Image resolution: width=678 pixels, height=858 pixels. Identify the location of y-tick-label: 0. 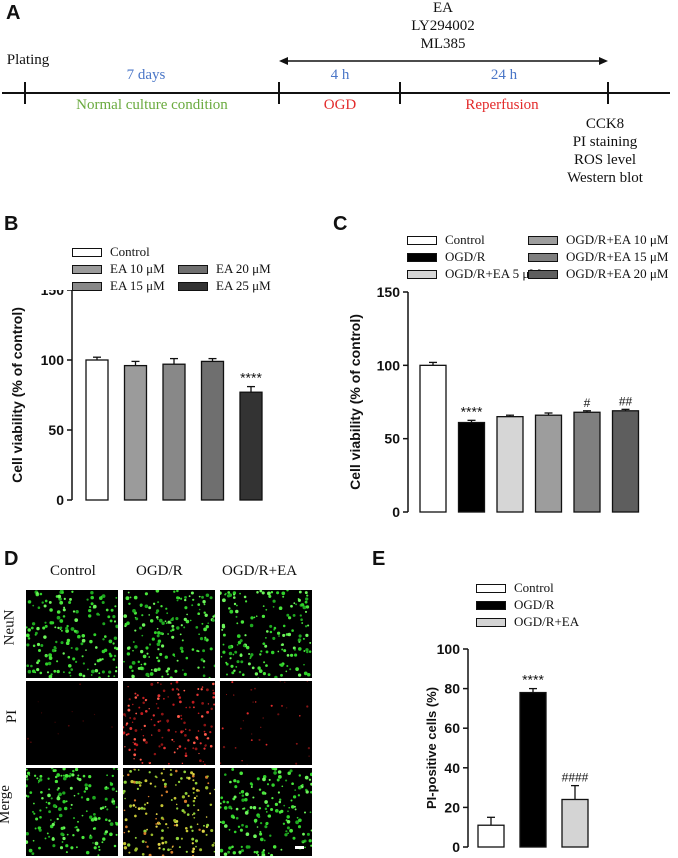
(456, 847).